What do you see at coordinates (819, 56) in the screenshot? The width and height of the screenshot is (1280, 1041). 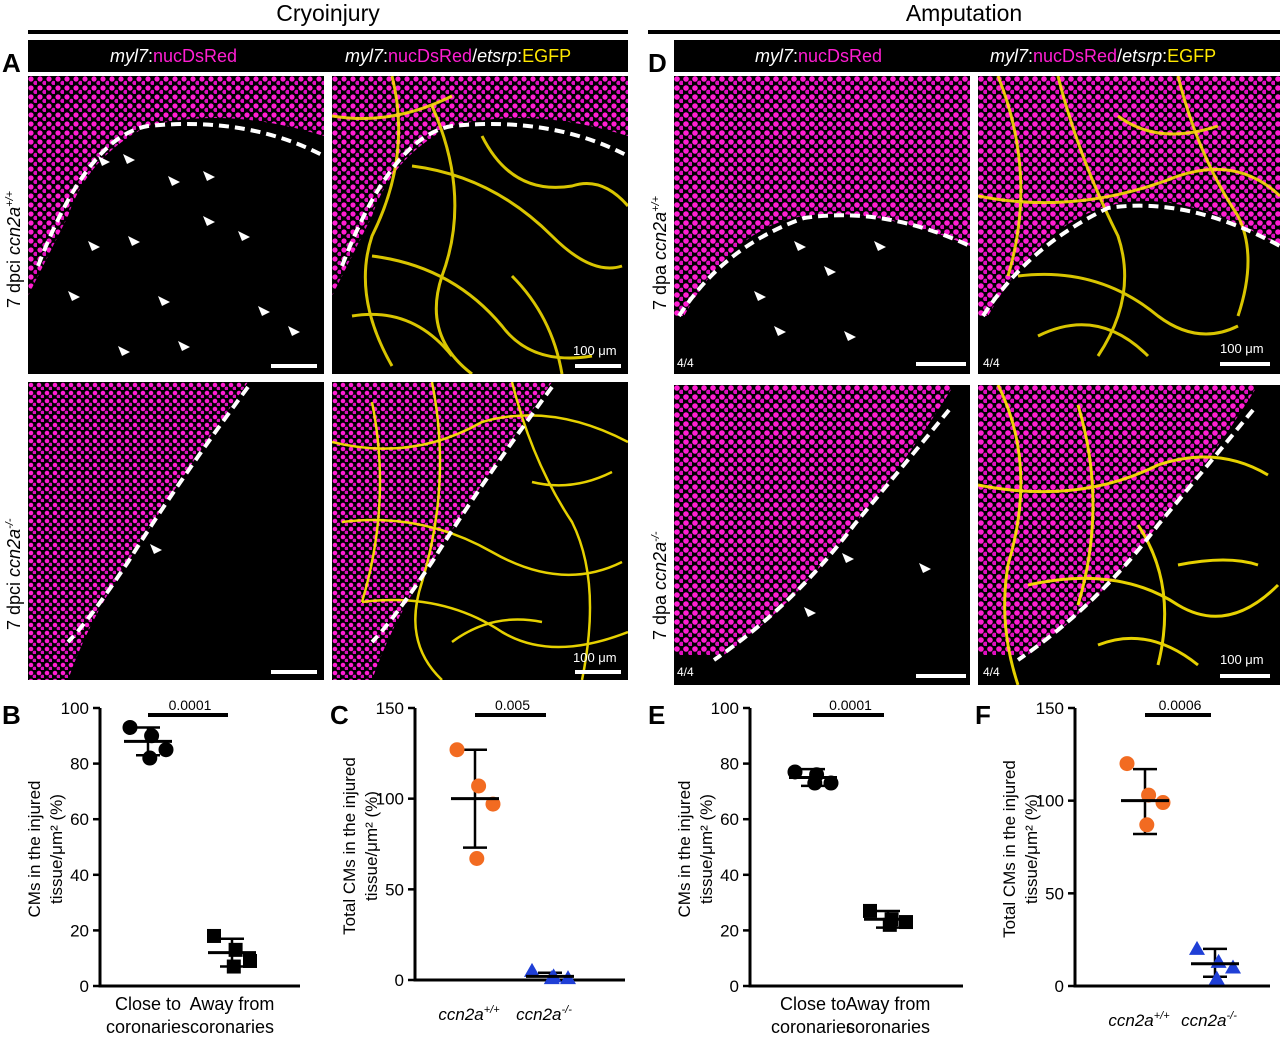 I see `header-myl7-amp: myl7:nucDsRed` at bounding box center [819, 56].